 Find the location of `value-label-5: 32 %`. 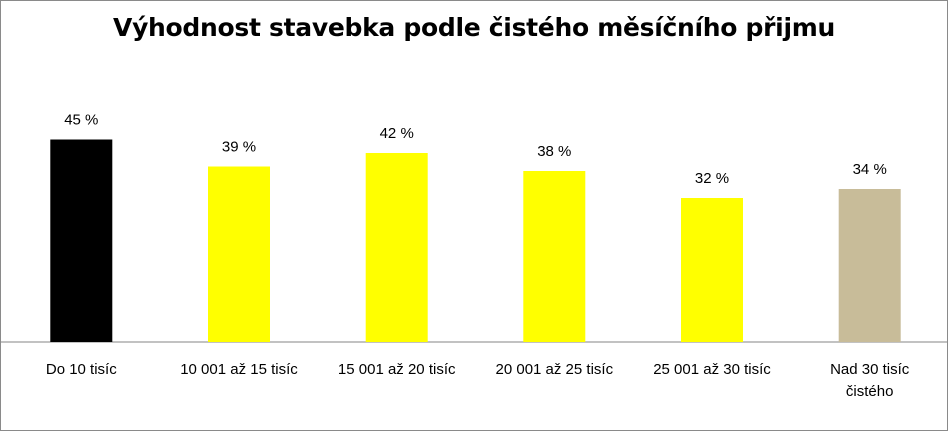

value-label-5: 32 % is located at coordinates (712, 178).